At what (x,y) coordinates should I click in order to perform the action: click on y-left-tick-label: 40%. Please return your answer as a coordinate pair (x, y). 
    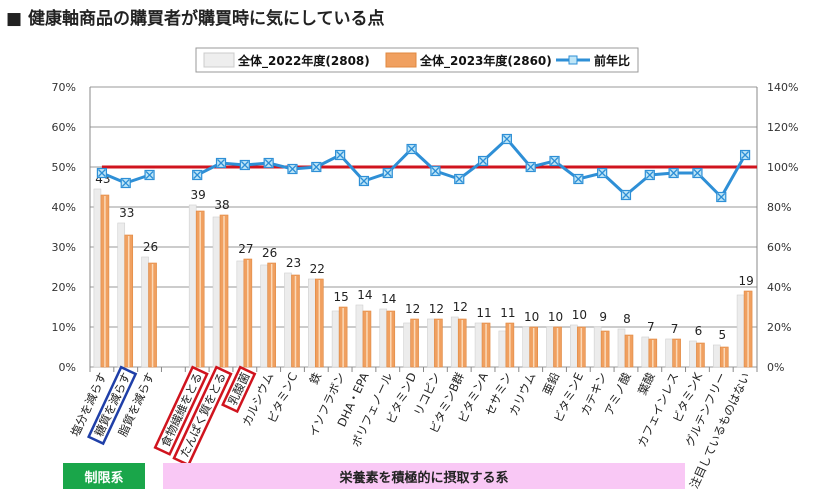
    Looking at the image, I should click on (64, 207).